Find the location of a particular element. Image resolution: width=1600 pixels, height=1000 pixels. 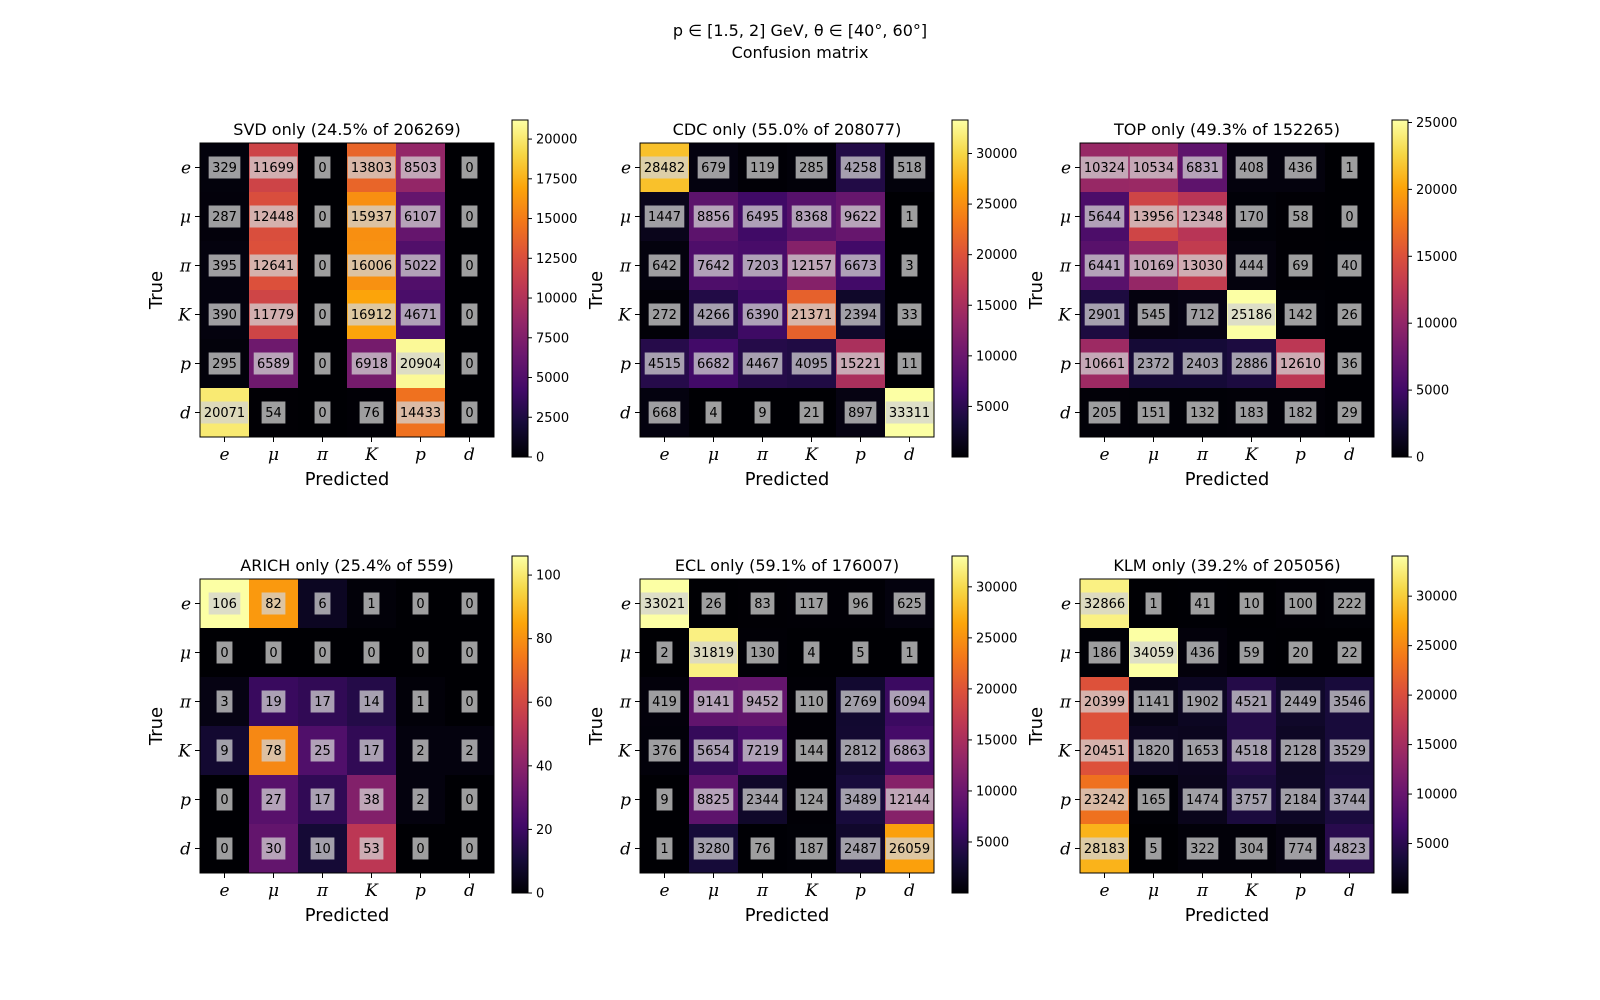

colorbar-tick-label: 5000 is located at coordinates (552, 378).